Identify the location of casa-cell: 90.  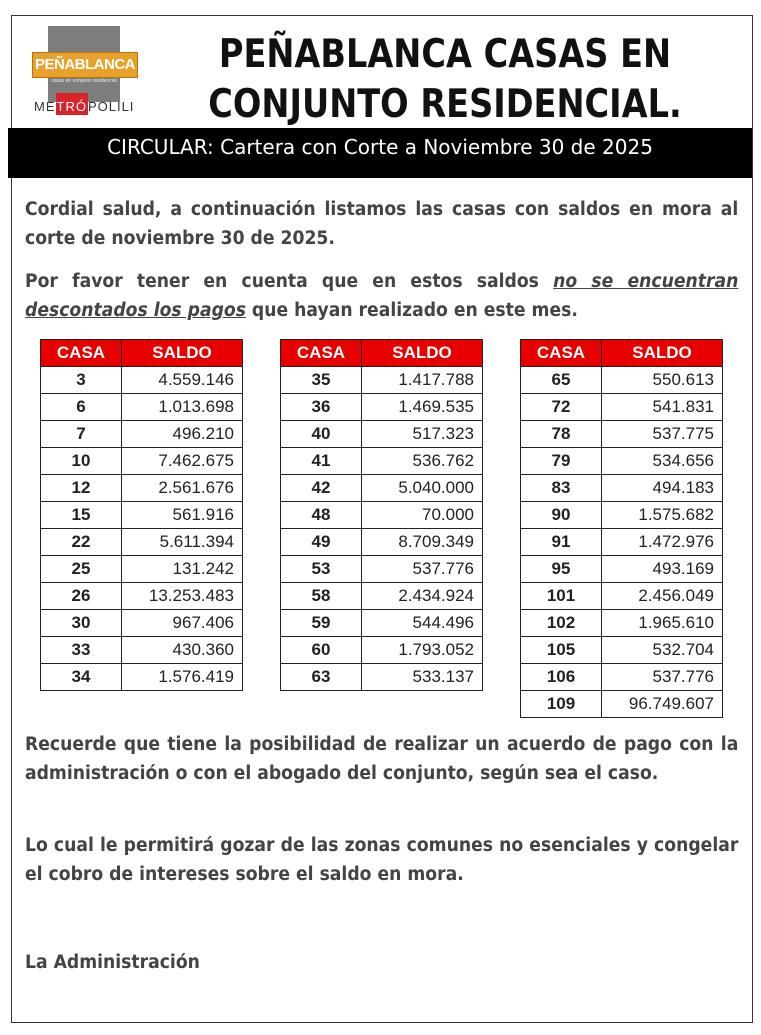
(561, 515).